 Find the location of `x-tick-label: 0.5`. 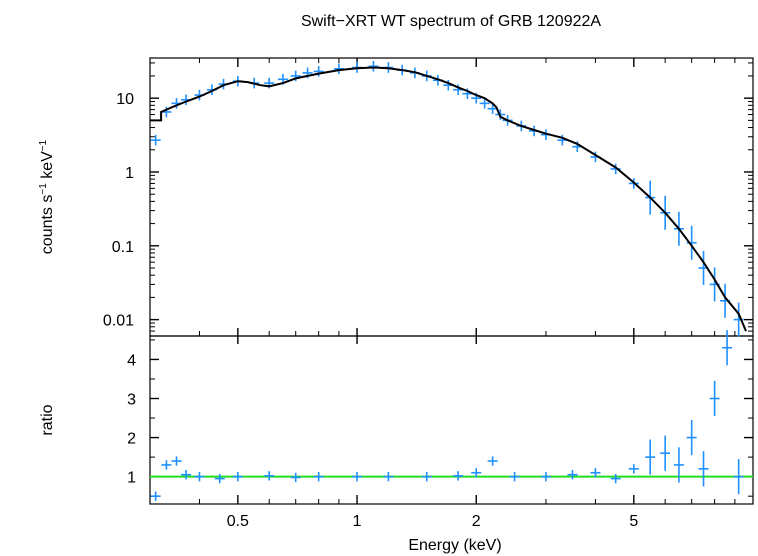

x-tick-label: 0.5 is located at coordinates (238, 521).